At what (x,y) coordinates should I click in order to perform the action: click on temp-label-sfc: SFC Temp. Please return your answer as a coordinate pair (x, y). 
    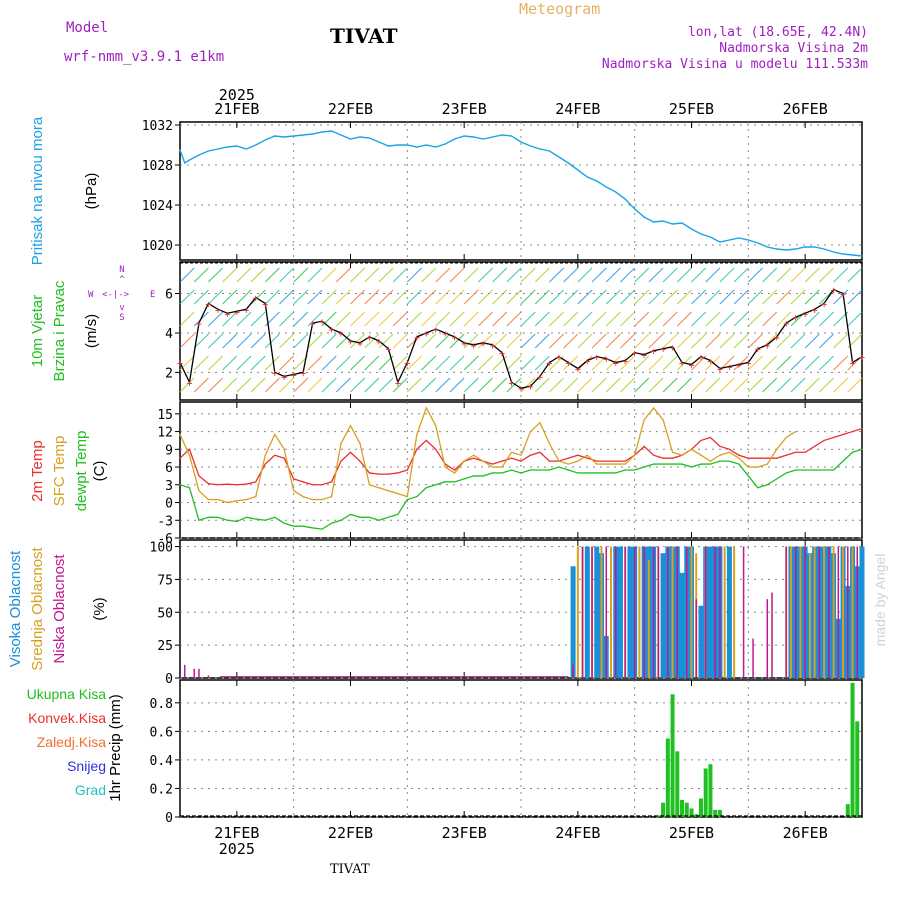
    Looking at the image, I should click on (59, 471).